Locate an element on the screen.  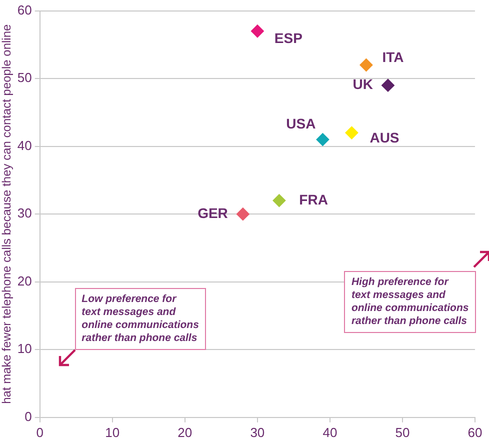
y-tick-label: 60 is located at coordinates (24, 10).